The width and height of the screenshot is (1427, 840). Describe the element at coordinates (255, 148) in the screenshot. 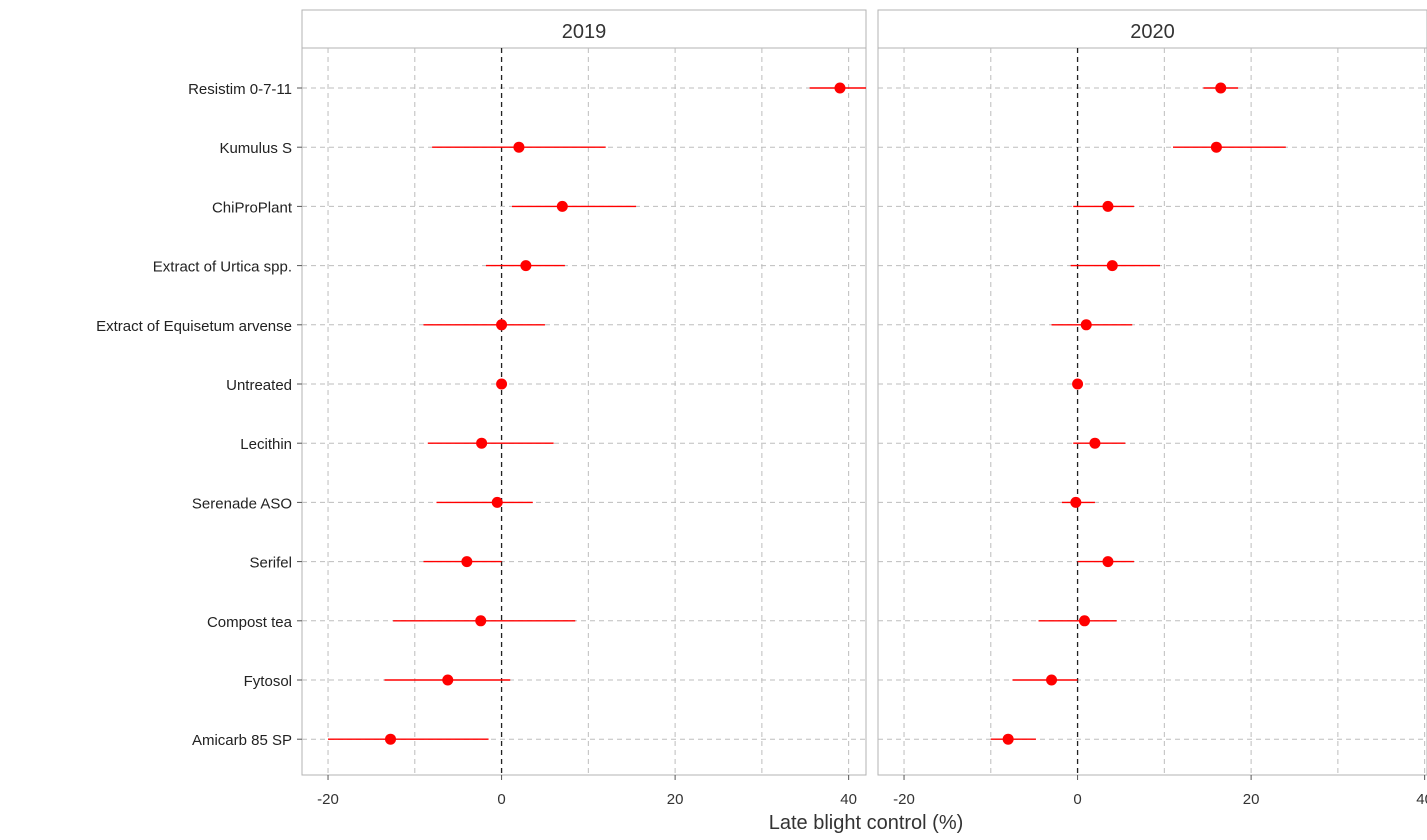

I see `y-category-label: Kumulus S` at that location.